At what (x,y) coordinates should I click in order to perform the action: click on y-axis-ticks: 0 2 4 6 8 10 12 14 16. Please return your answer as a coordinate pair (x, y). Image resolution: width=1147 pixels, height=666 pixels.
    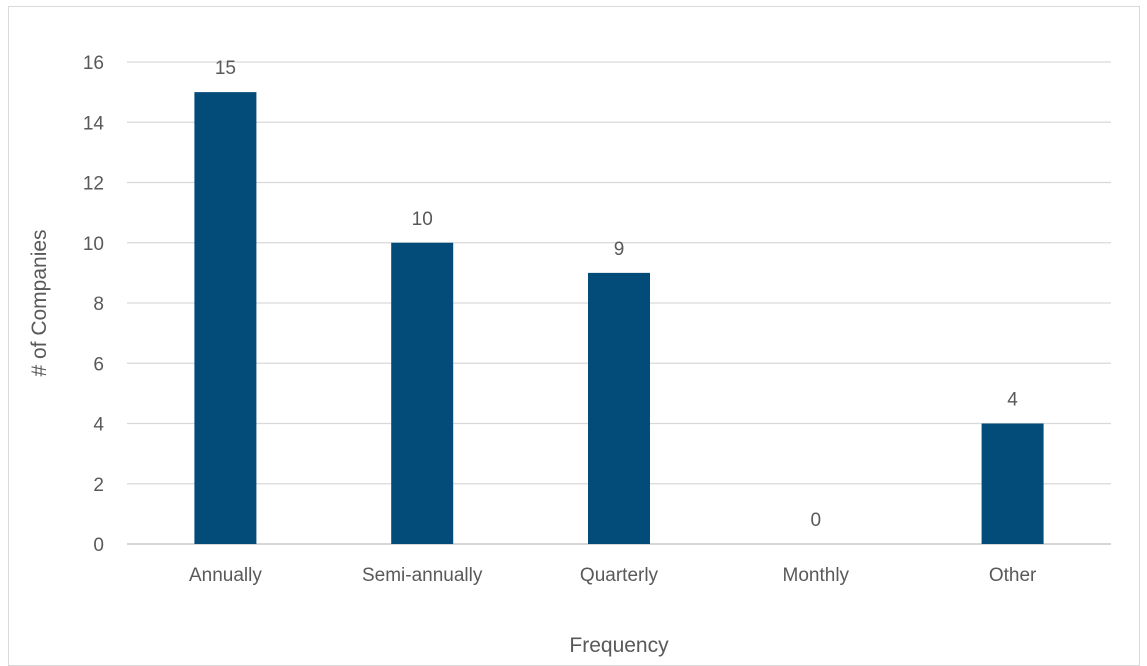
    Looking at the image, I should click on (94, 304).